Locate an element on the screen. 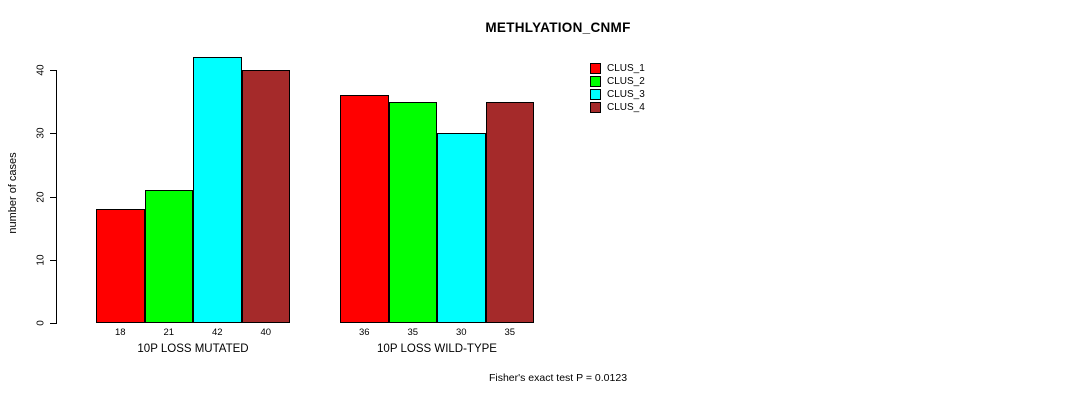  legend-item-clus_4: CLUS_4 is located at coordinates (617, 107).